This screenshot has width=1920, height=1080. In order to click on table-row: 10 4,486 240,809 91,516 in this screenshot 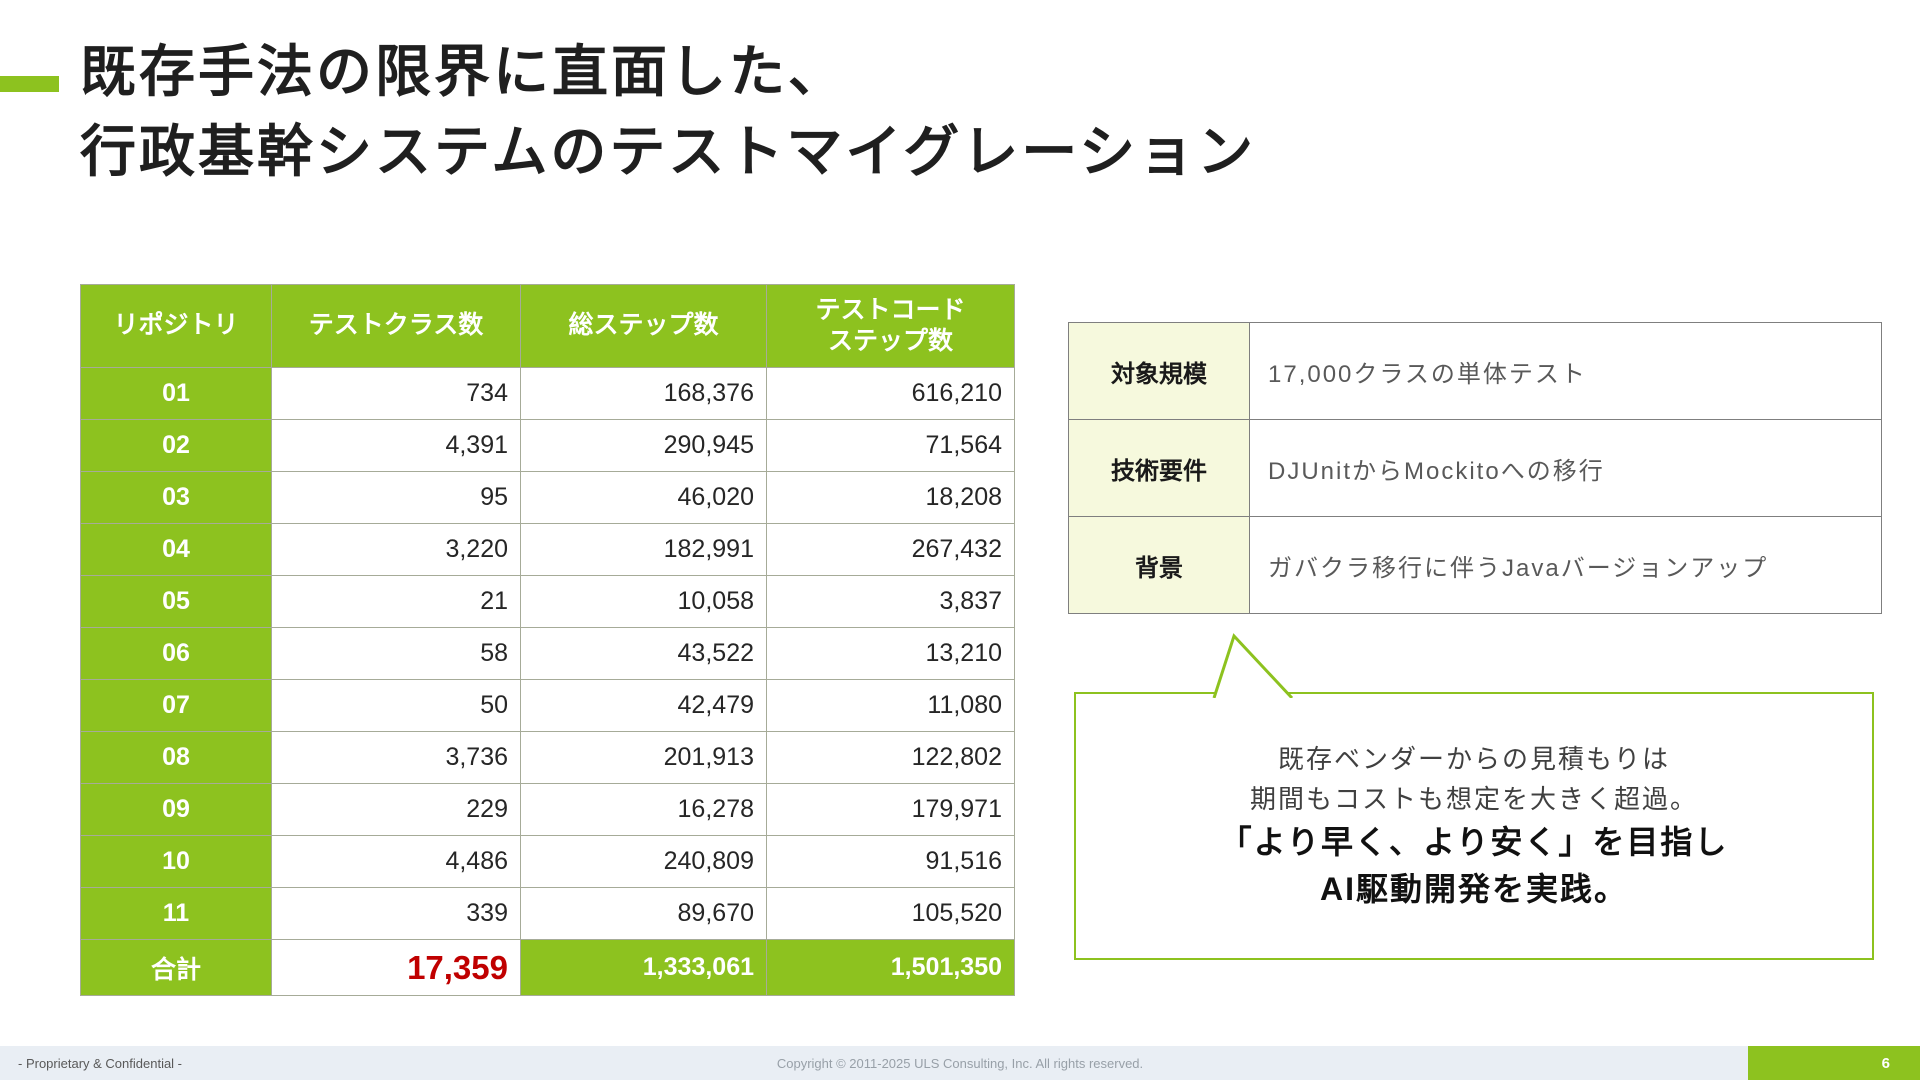, I will do `click(547, 861)`.